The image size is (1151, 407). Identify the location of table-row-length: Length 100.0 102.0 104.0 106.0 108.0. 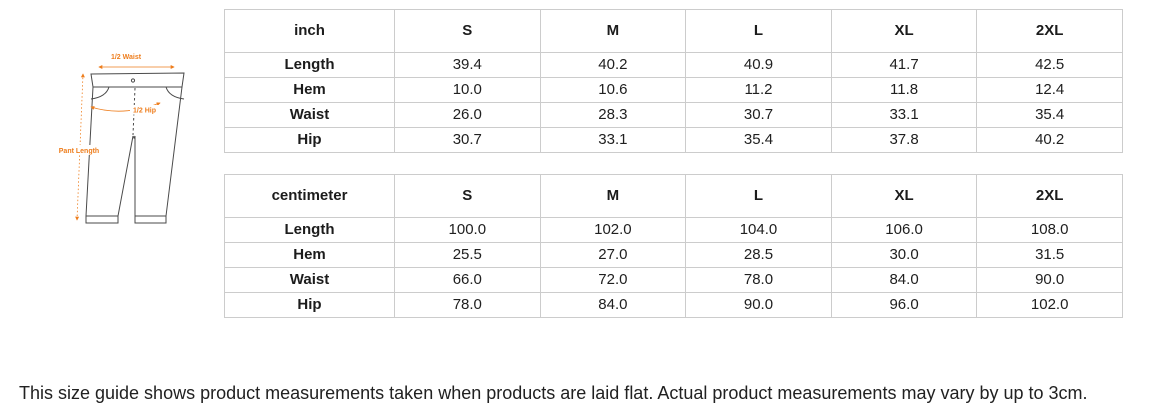
(673, 230).